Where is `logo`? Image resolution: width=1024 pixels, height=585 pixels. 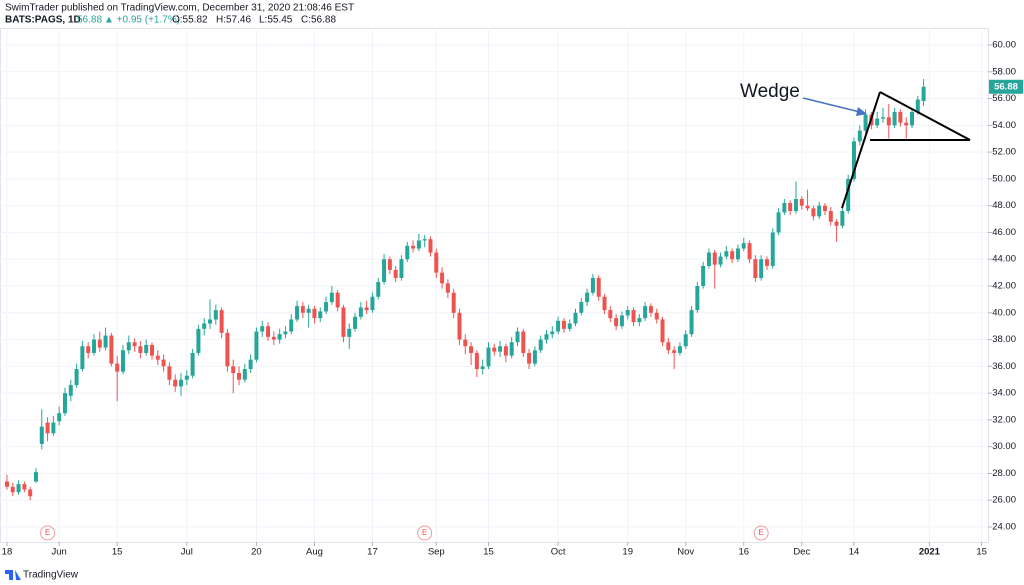
logo is located at coordinates (13, 575).